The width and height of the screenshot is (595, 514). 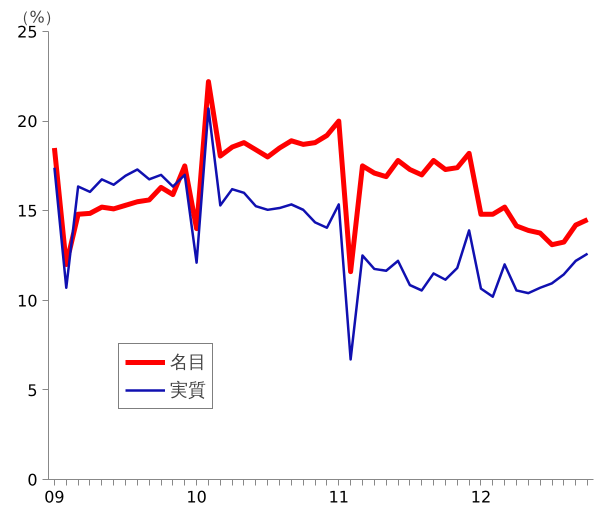 What do you see at coordinates (196, 497) in the screenshot?
I see `x-tick-label: 10` at bounding box center [196, 497].